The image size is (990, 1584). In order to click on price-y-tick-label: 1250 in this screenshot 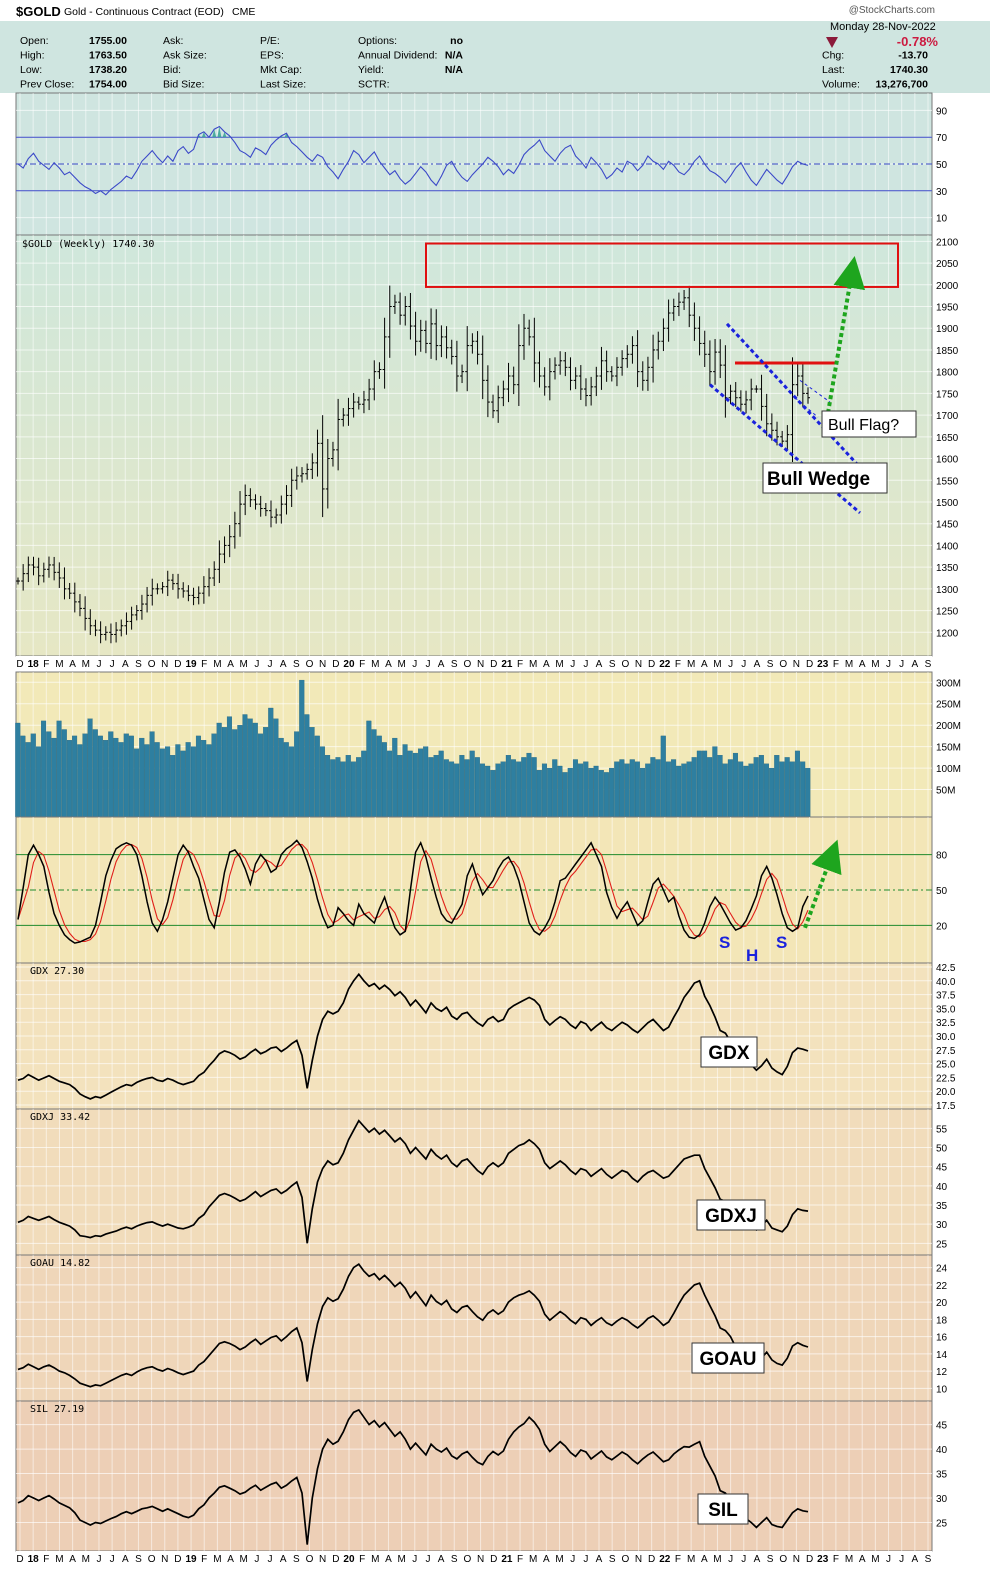, I will do `click(947, 612)`.